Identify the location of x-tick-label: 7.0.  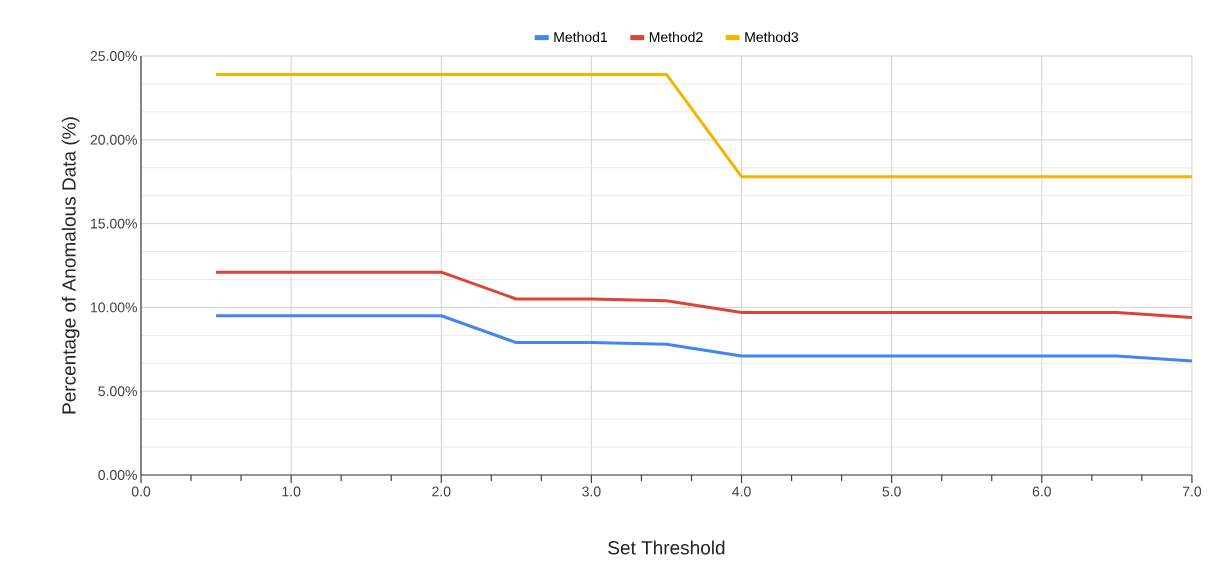
(1192, 491).